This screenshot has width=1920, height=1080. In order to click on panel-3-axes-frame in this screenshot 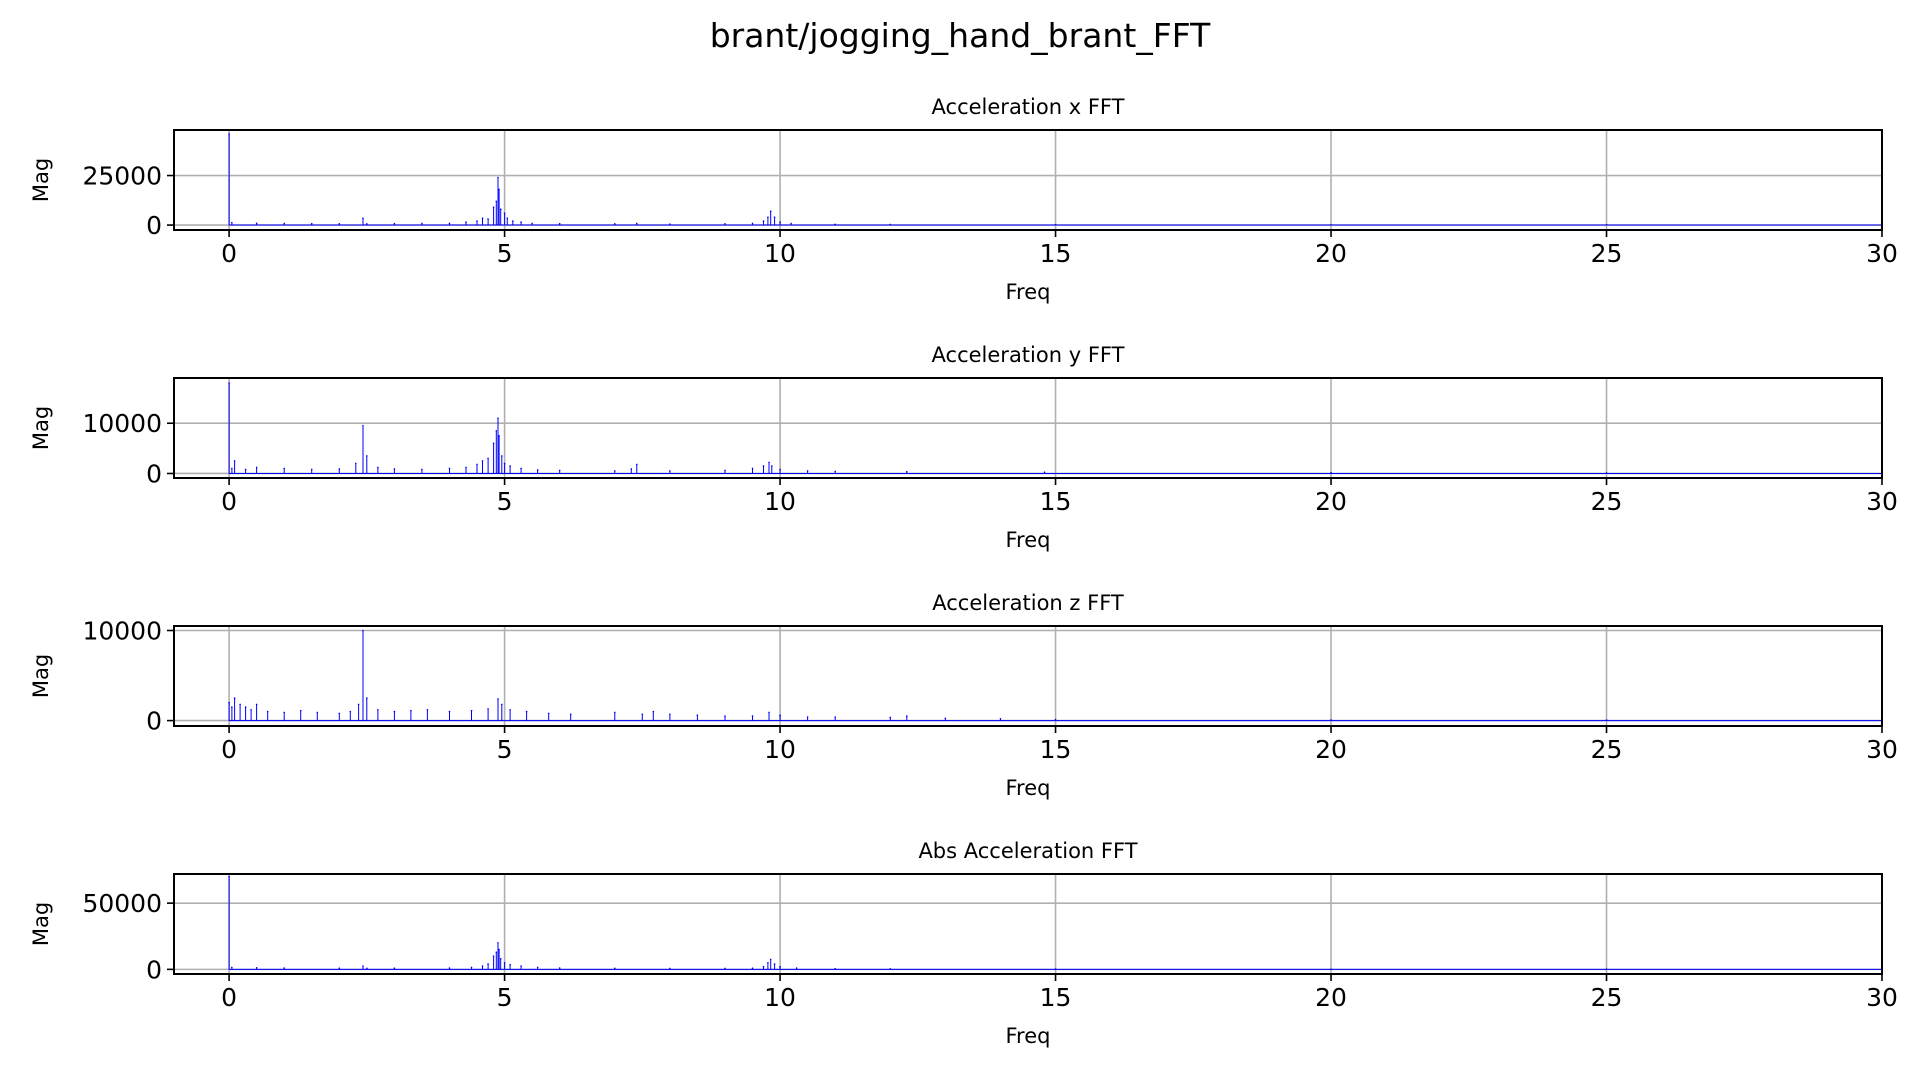, I will do `click(1028, 676)`.